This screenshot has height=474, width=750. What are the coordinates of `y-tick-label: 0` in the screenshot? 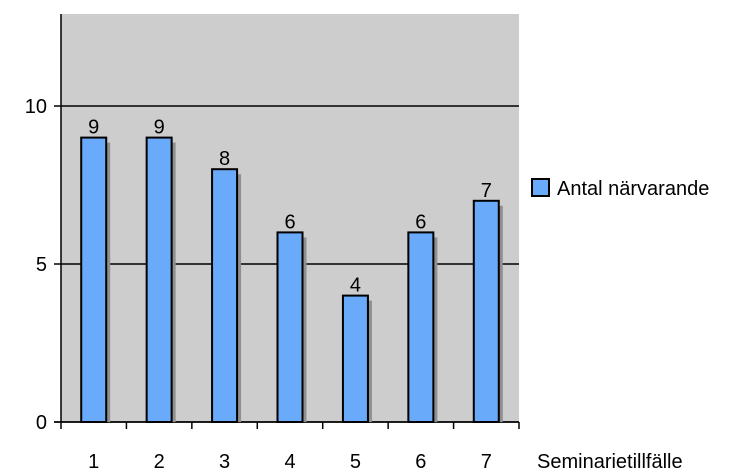 It's located at (41, 423).